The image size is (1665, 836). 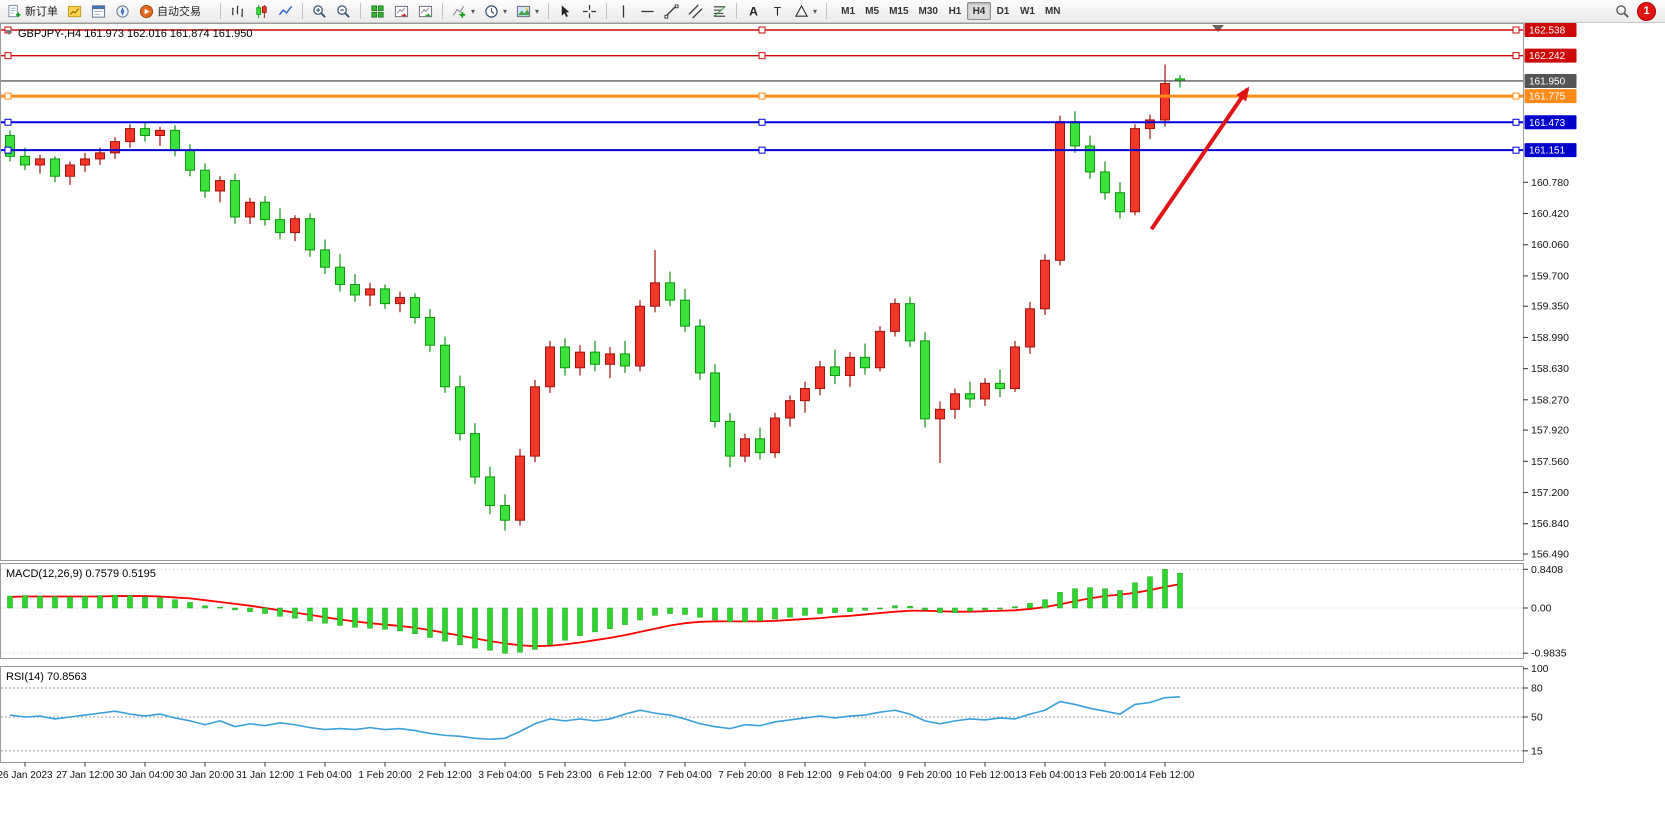 I want to click on tile-windows-button, so click(x=377, y=11).